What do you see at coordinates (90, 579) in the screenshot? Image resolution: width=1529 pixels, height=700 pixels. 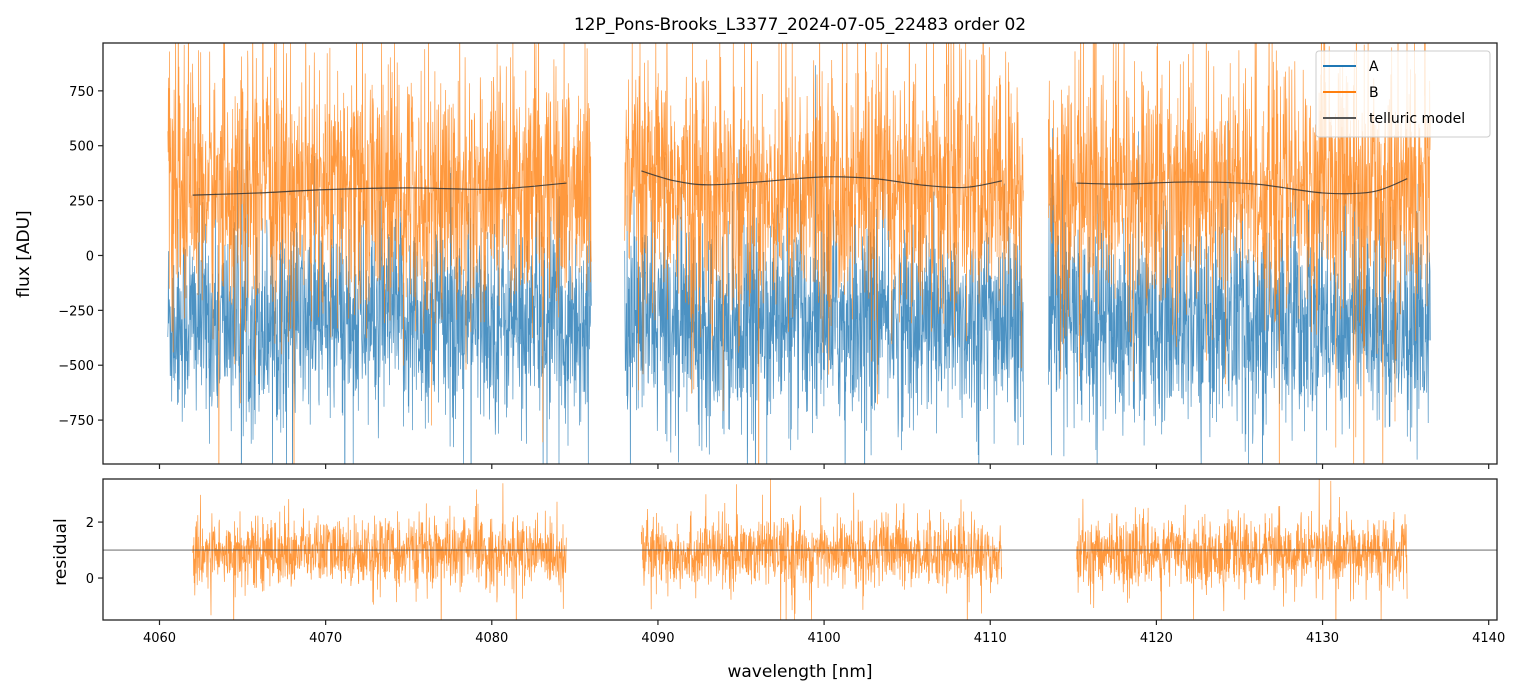 I see `residual-y-tick-label: 0` at bounding box center [90, 579].